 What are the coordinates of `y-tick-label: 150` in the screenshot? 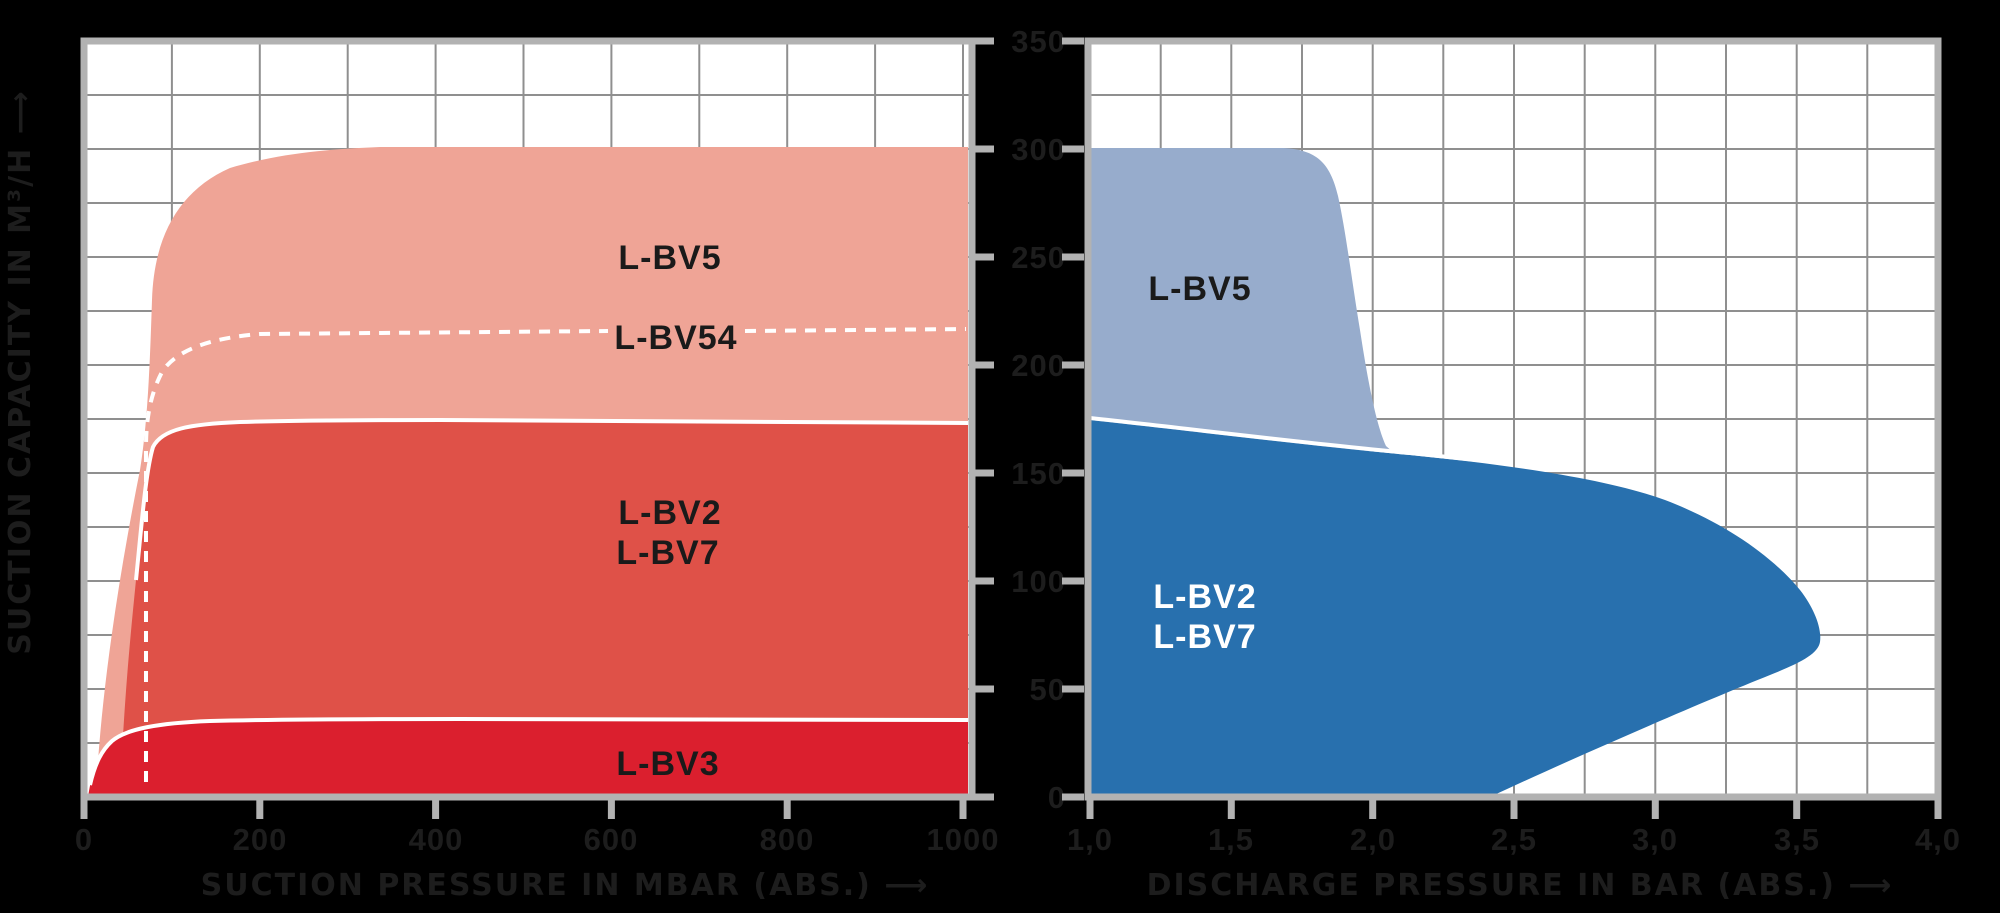 It's located at (1038, 473).